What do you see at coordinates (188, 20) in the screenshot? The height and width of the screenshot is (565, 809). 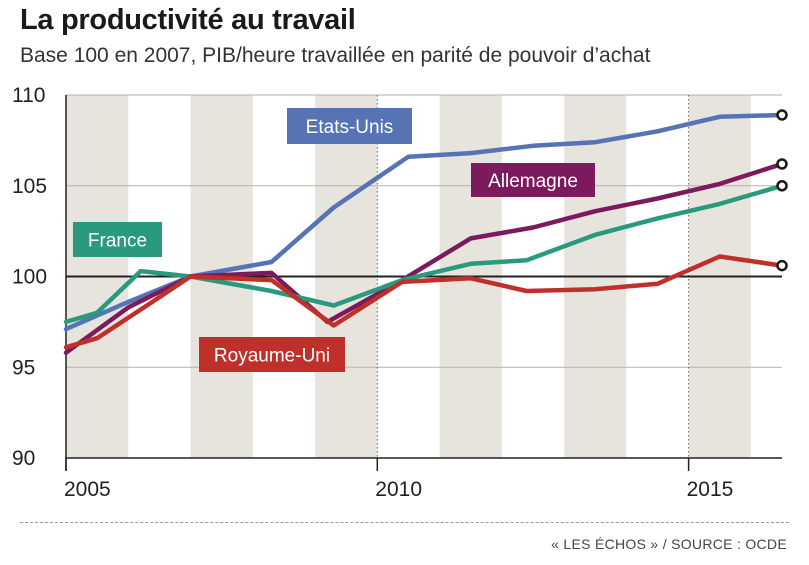 I see `chart-title: La productivité au travail` at bounding box center [188, 20].